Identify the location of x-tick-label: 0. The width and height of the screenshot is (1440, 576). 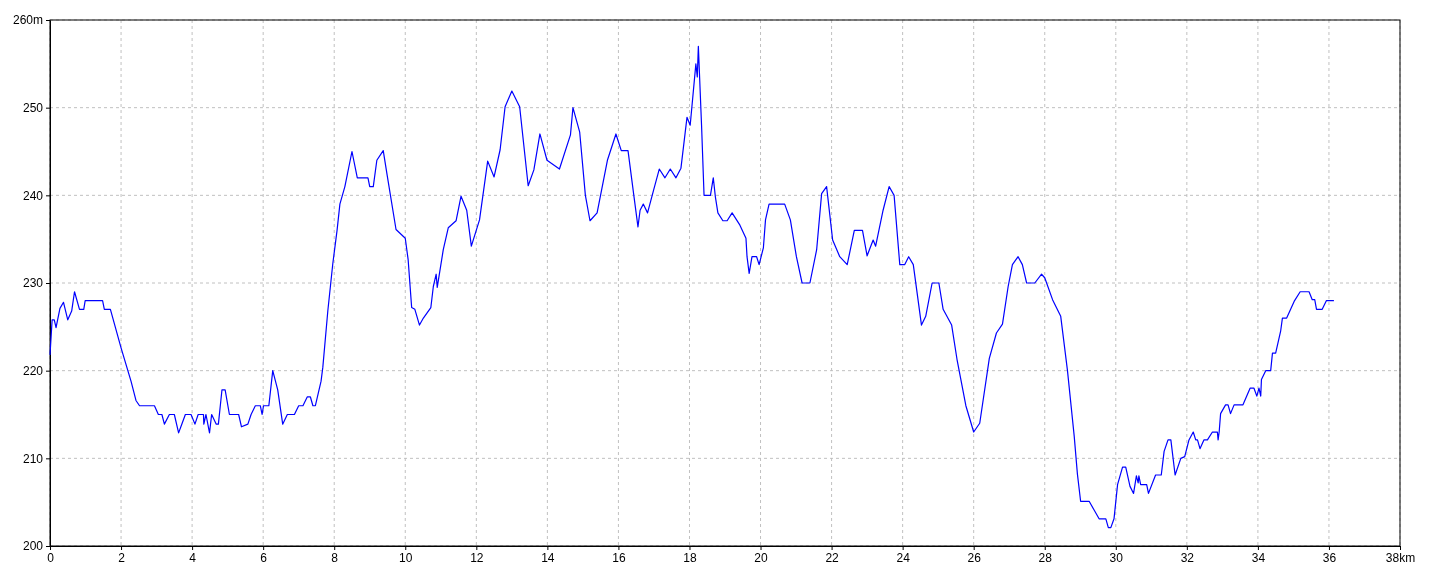
(51, 557).